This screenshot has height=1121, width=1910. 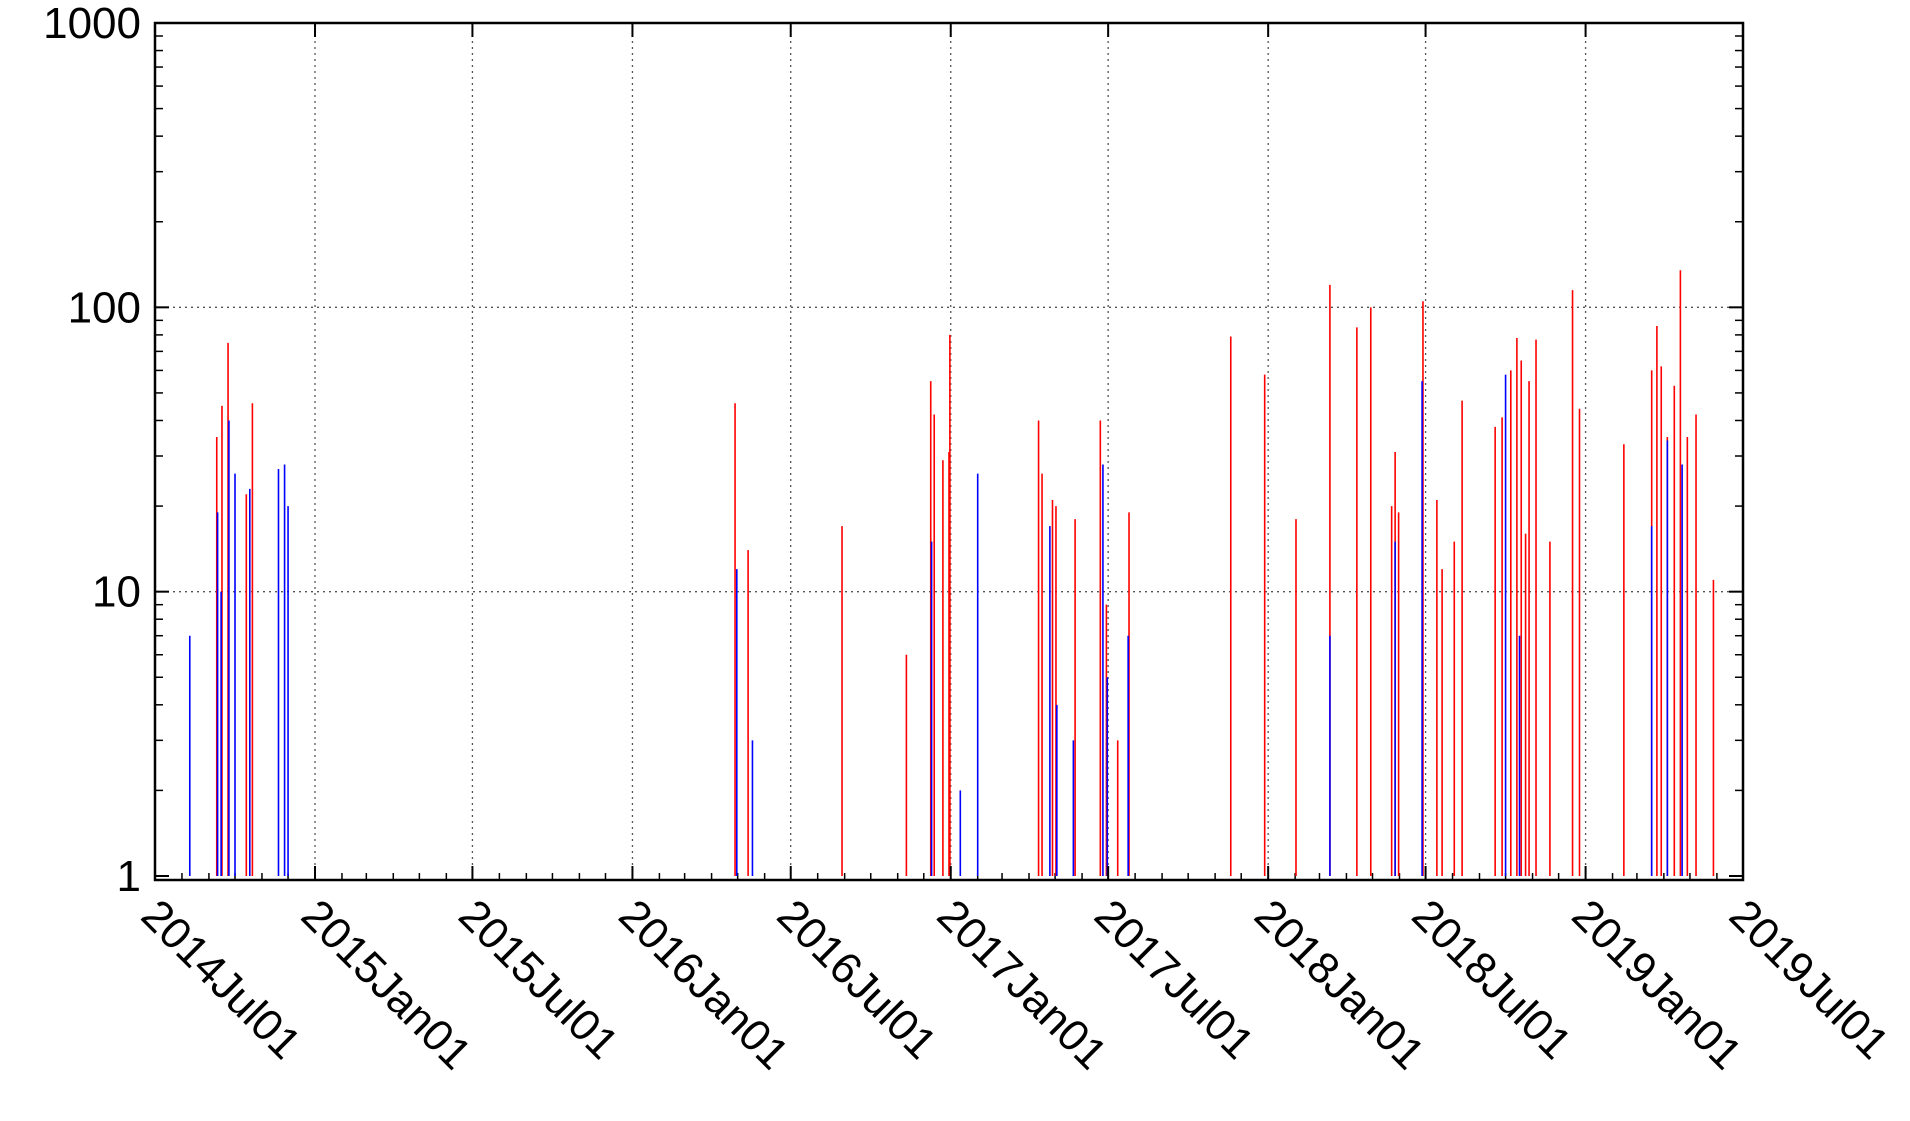 What do you see at coordinates (104, 307) in the screenshot?
I see `y-tick-label: 100` at bounding box center [104, 307].